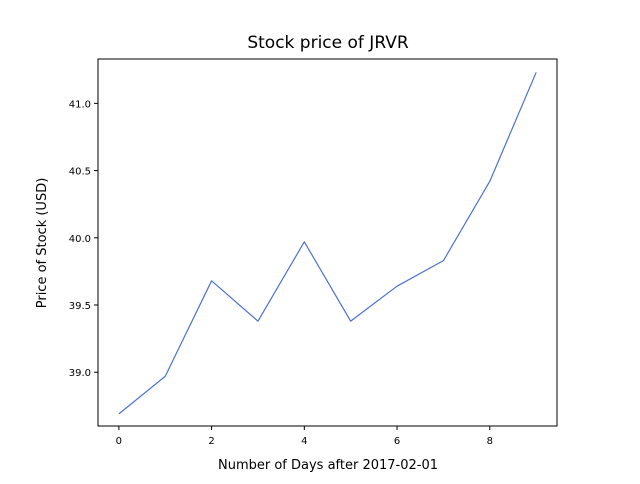  I want to click on x-tick-label: 8, so click(490, 441).